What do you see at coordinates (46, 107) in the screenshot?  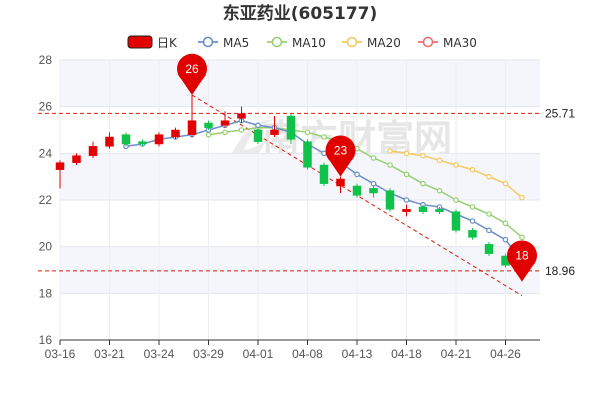 I see `y-tick-label: 26` at bounding box center [46, 107].